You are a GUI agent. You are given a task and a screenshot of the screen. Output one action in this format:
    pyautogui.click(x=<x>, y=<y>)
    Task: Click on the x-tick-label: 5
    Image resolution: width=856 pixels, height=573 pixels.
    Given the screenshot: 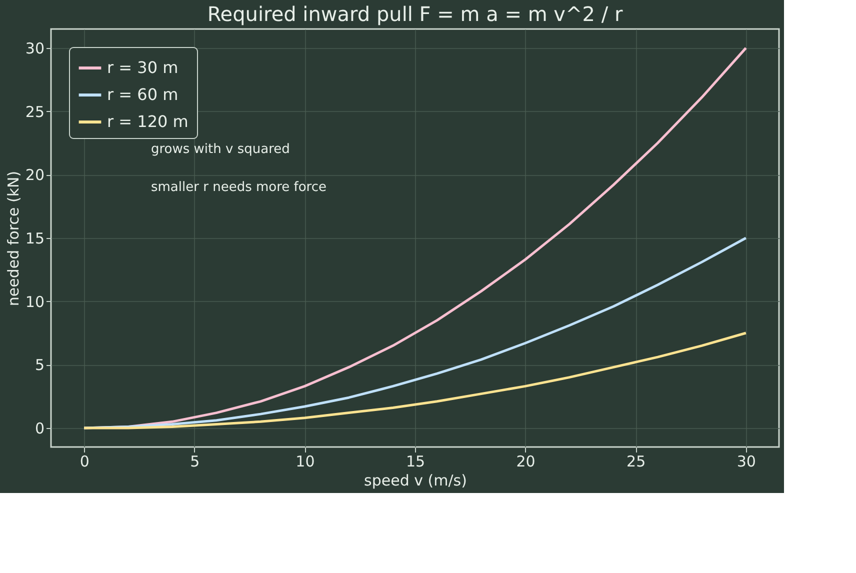 What is the action you would take?
    pyautogui.click(x=195, y=461)
    